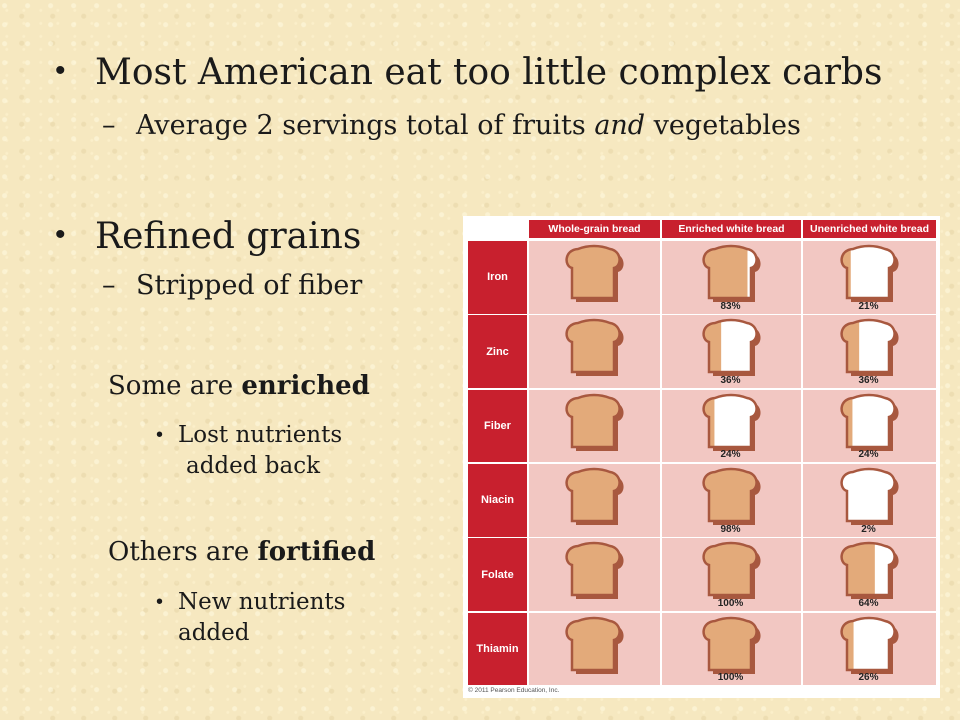 This screenshot has height=720, width=960. I want to click on cell-iron-unenriched: 21%, so click(869, 277).